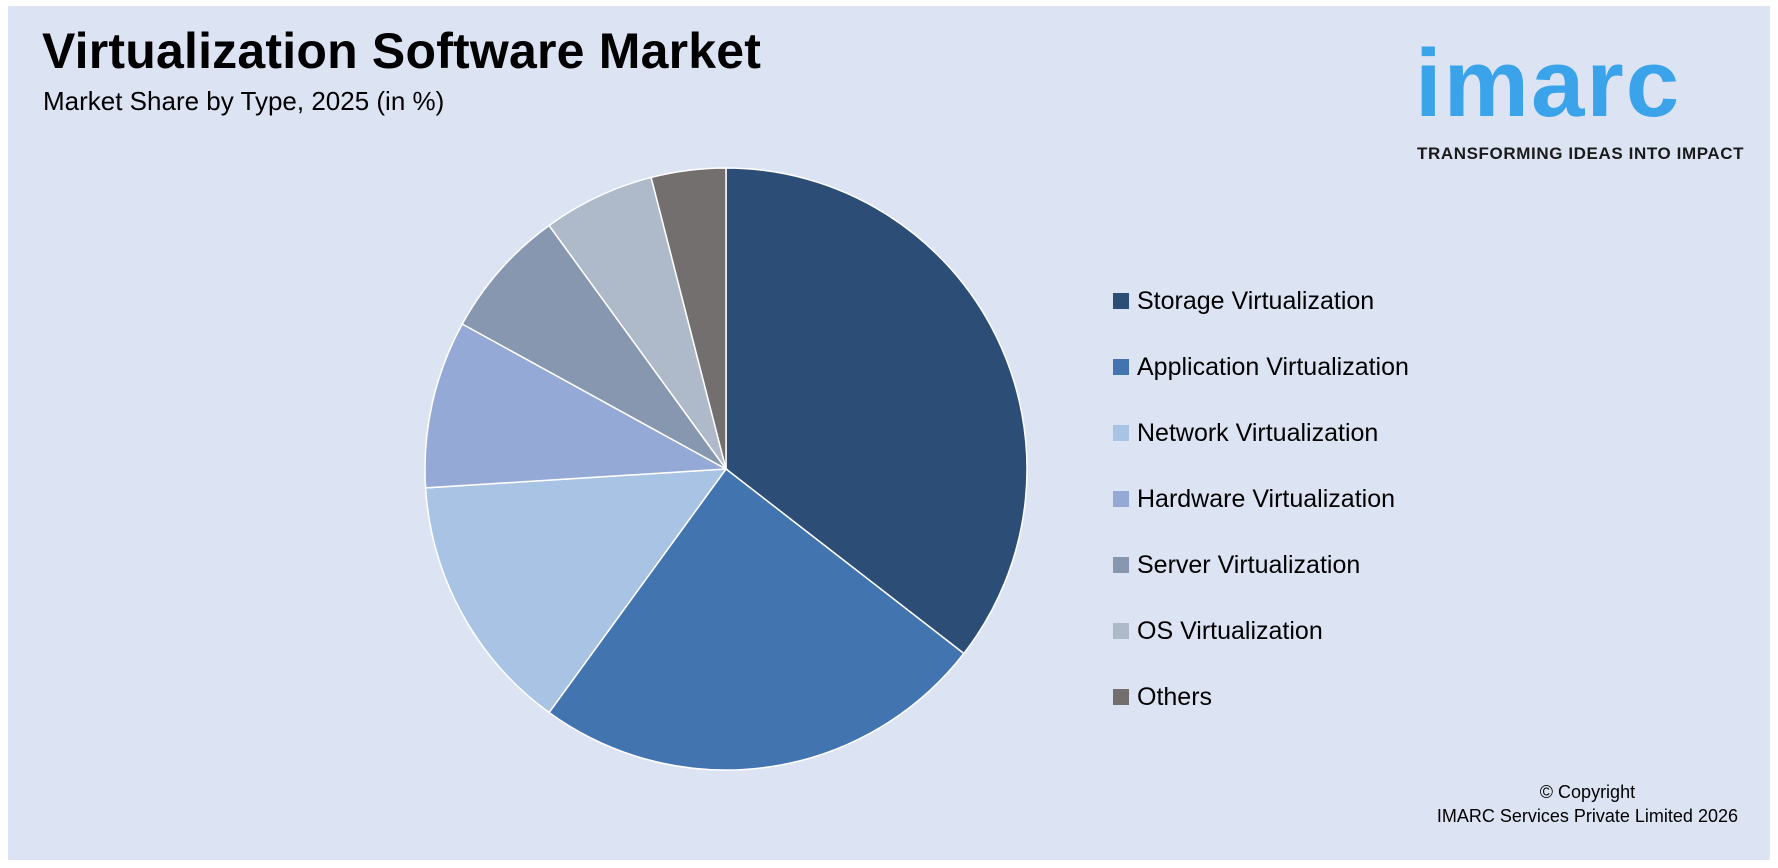 This screenshot has width=1778, height=868. Describe the element at coordinates (756, 619) in the screenshot. I see `pie-slice-application-virtualization` at that location.